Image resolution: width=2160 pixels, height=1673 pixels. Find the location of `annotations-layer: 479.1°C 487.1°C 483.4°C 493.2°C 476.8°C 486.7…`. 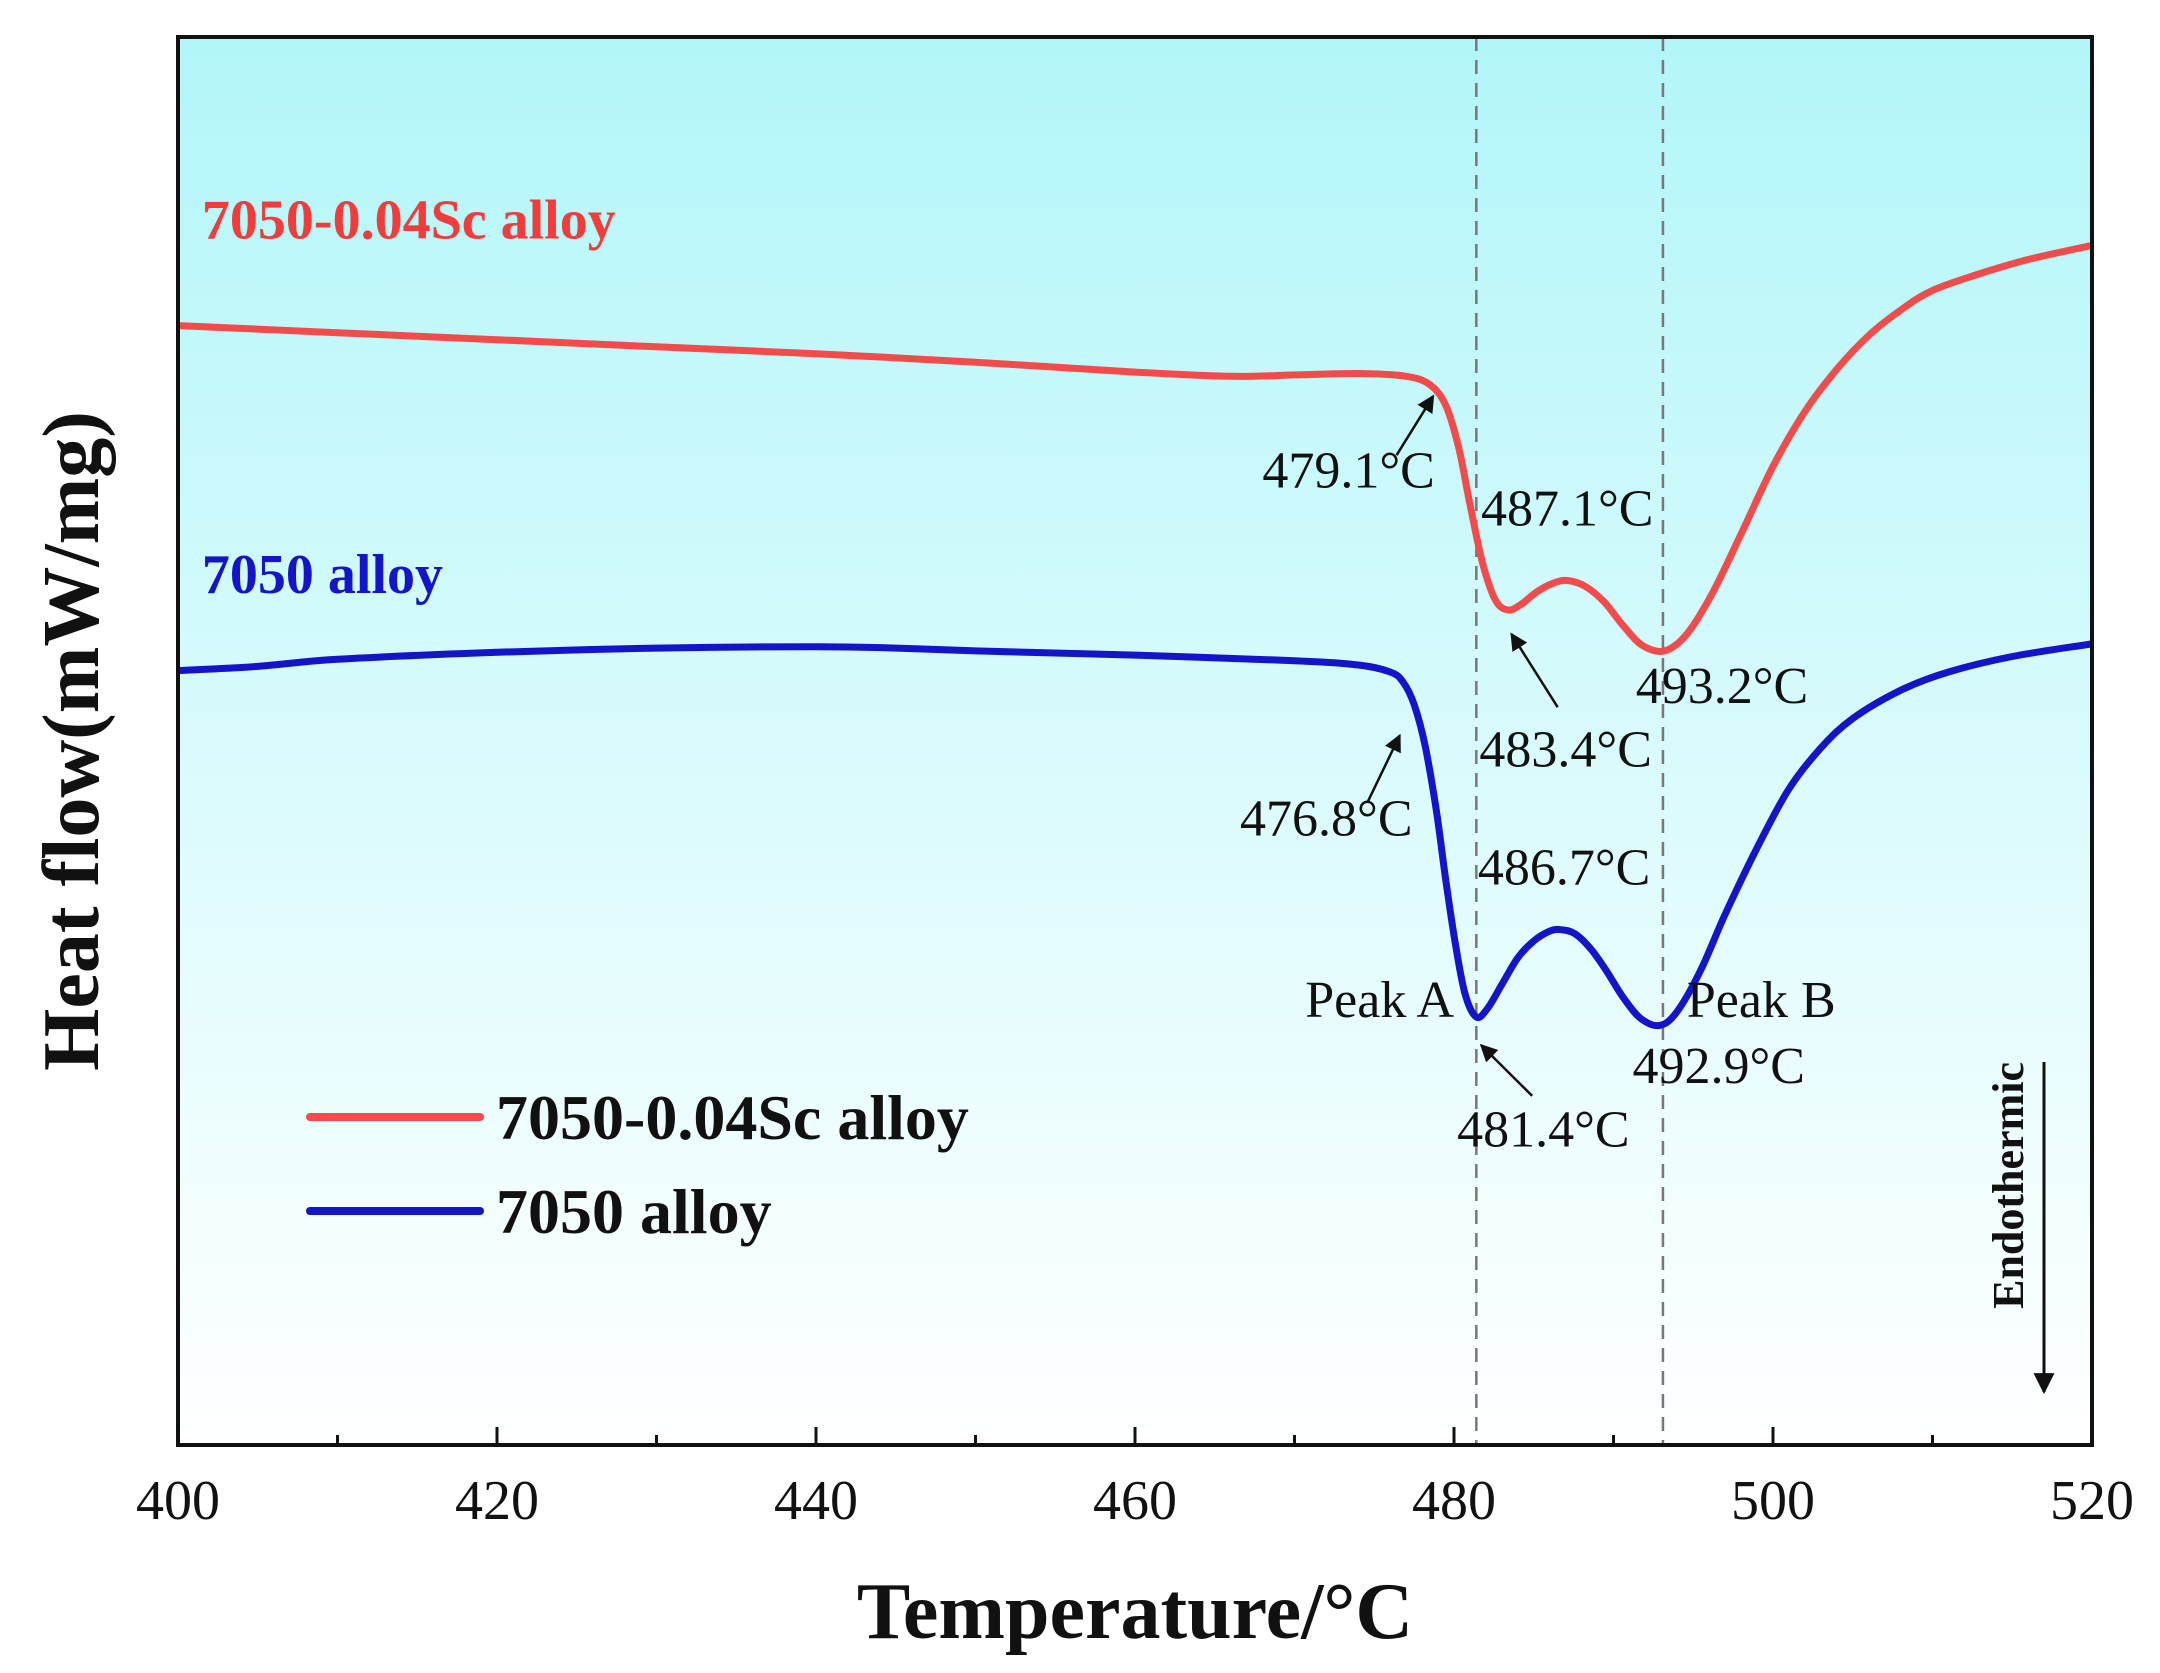

annotations-layer: 479.1°C 487.1°C 483.4°C 493.2°C 476.8°C 486.7… is located at coordinates (1538, 776).